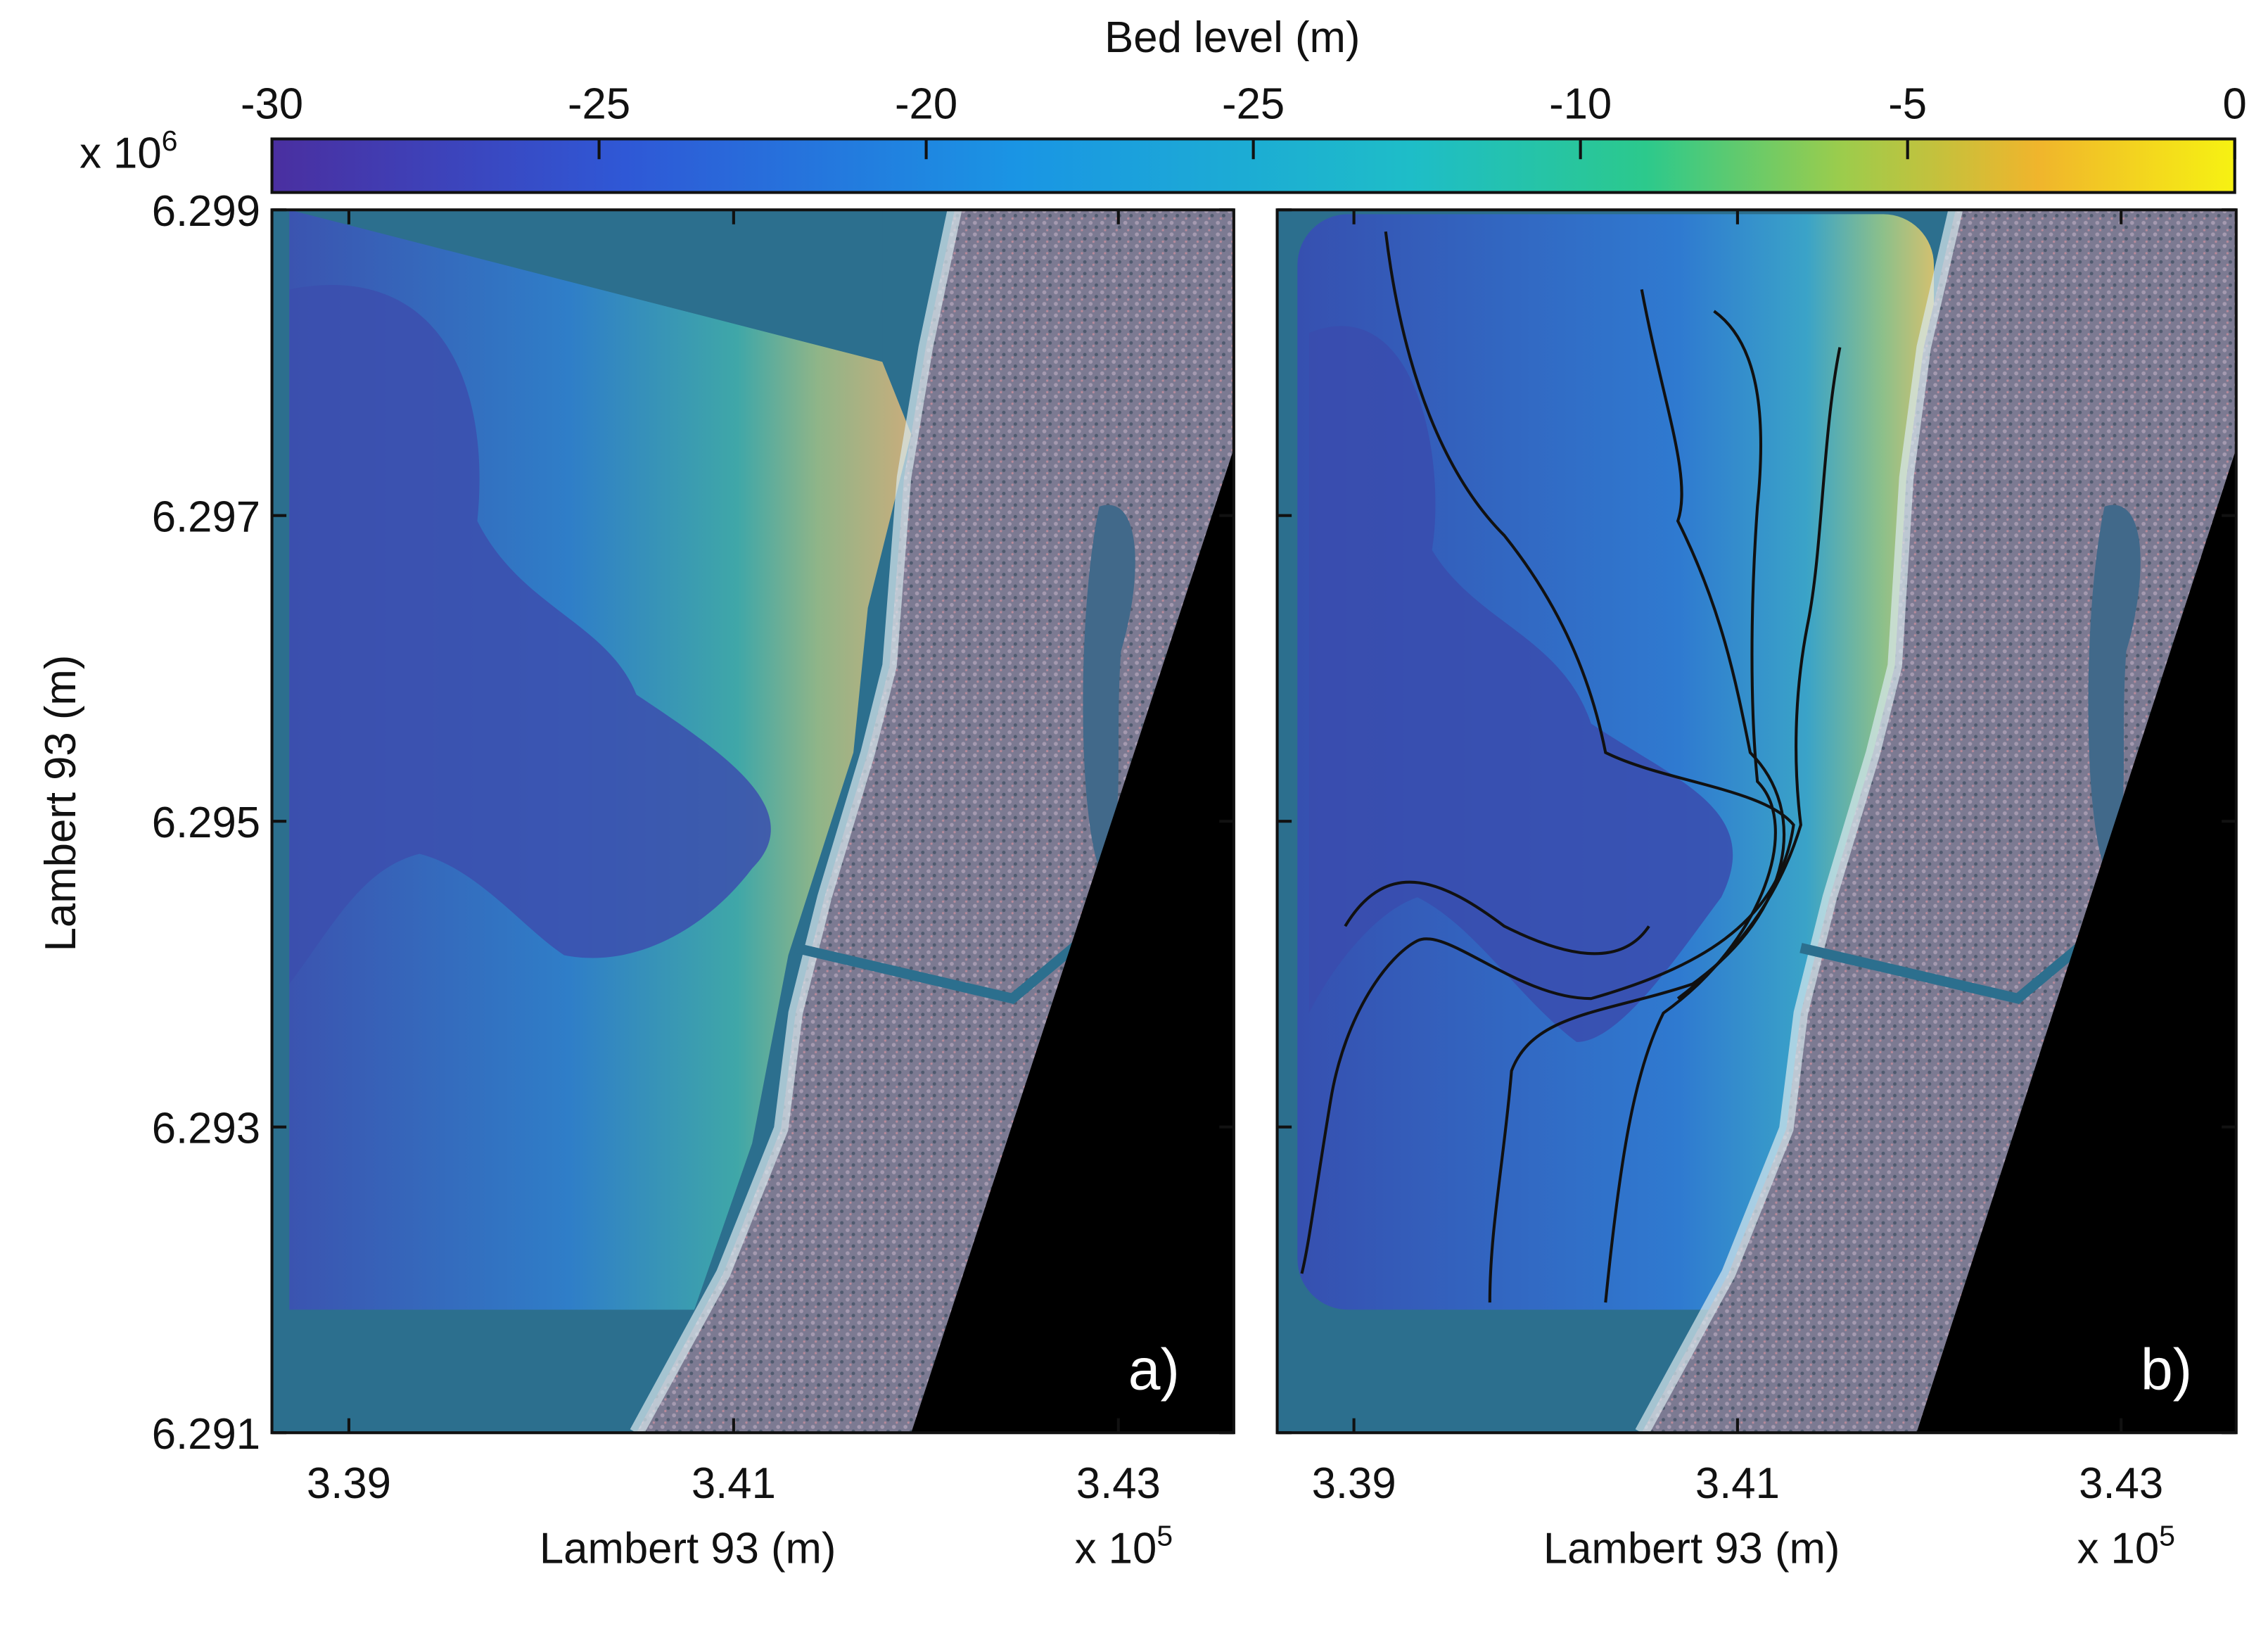 This screenshot has width=2268, height=1631. What do you see at coordinates (61, 803) in the screenshot?
I see `y-axis-label: Lambert 93 (m)` at bounding box center [61, 803].